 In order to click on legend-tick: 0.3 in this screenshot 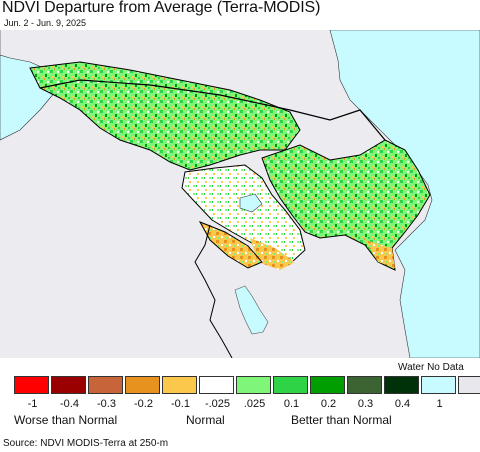, I will do `click(365, 404)`.